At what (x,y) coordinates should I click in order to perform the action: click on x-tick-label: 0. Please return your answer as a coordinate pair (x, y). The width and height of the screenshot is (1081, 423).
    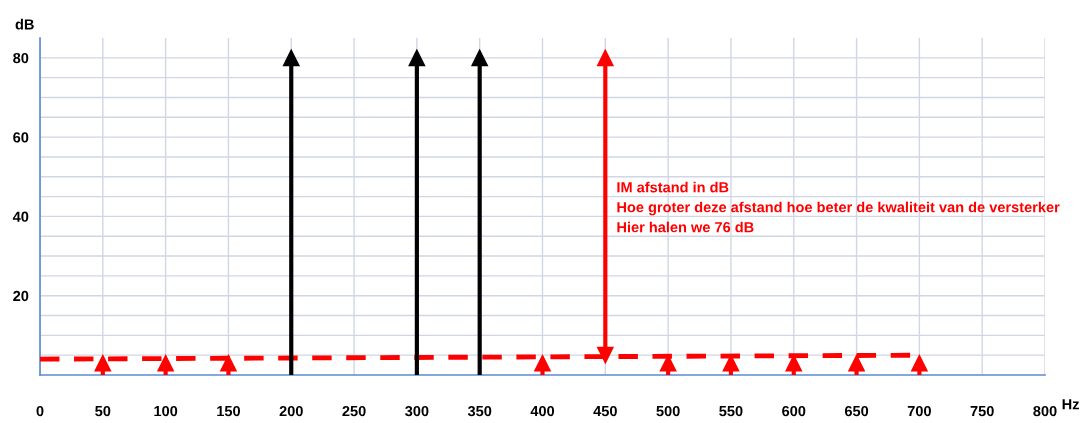
    Looking at the image, I should click on (40, 411).